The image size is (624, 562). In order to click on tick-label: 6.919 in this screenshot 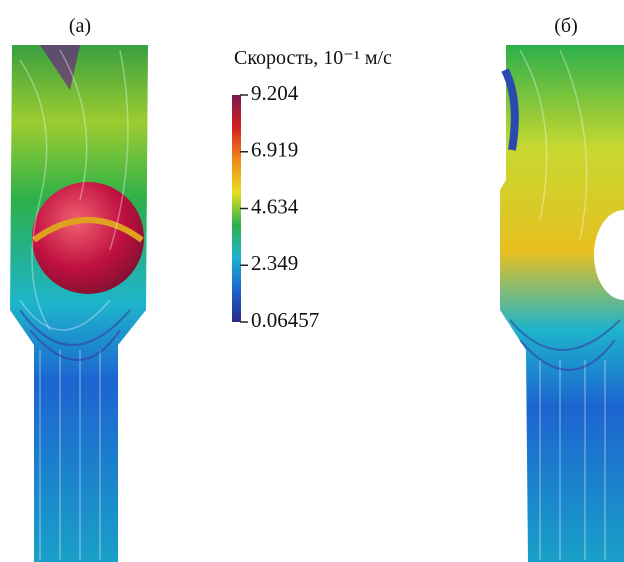, I will do `click(274, 150)`.